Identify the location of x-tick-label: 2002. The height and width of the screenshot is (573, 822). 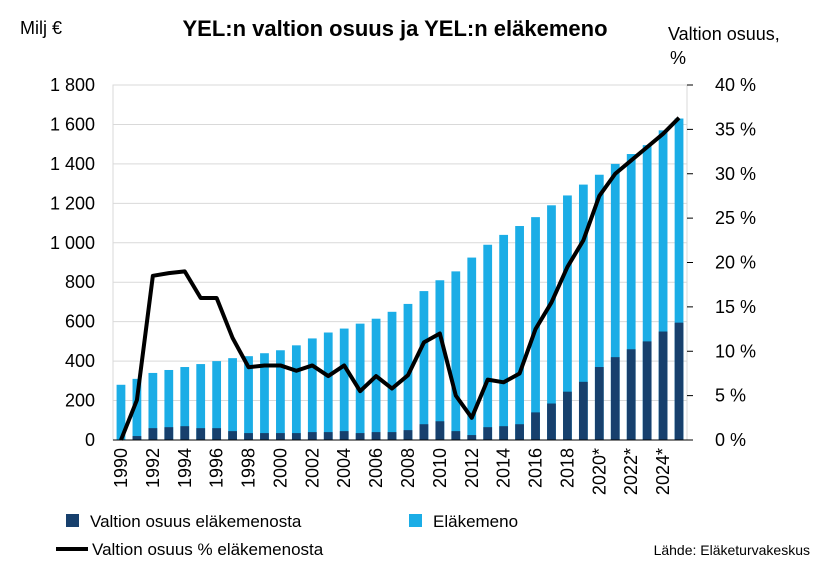
(312, 468).